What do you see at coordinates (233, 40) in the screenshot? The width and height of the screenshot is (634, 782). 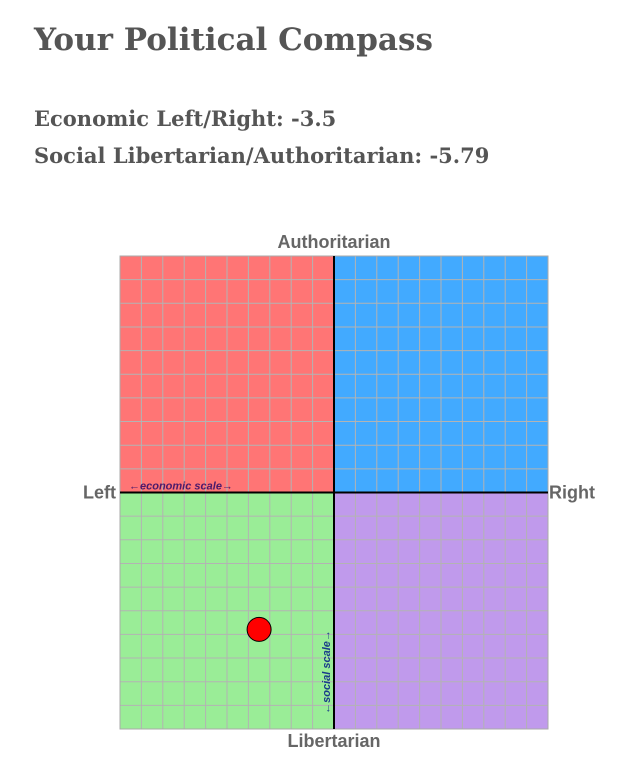 I see `page-title: Your Political Compass` at bounding box center [233, 40].